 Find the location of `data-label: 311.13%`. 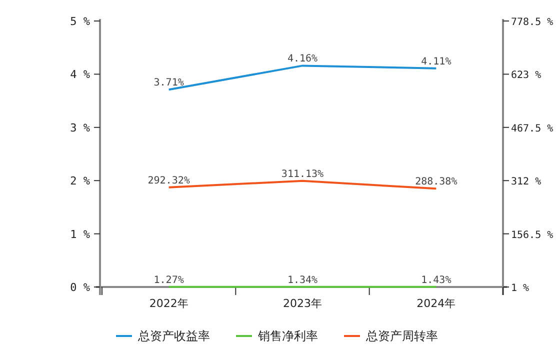

data-label: 311.13% is located at coordinates (302, 174).